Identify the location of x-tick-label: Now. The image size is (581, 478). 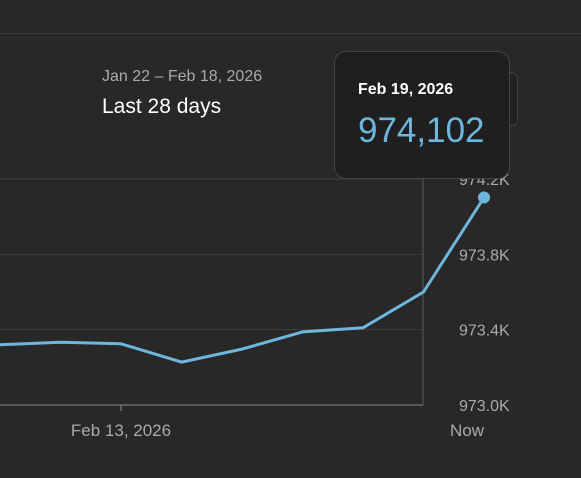
(467, 430).